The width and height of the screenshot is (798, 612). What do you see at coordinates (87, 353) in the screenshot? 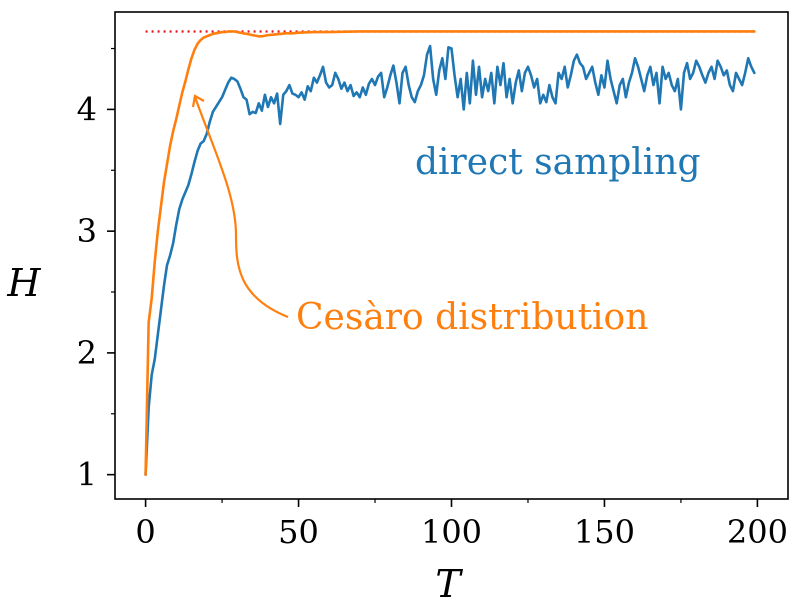
I see `y-tick-label: 2` at bounding box center [87, 353].